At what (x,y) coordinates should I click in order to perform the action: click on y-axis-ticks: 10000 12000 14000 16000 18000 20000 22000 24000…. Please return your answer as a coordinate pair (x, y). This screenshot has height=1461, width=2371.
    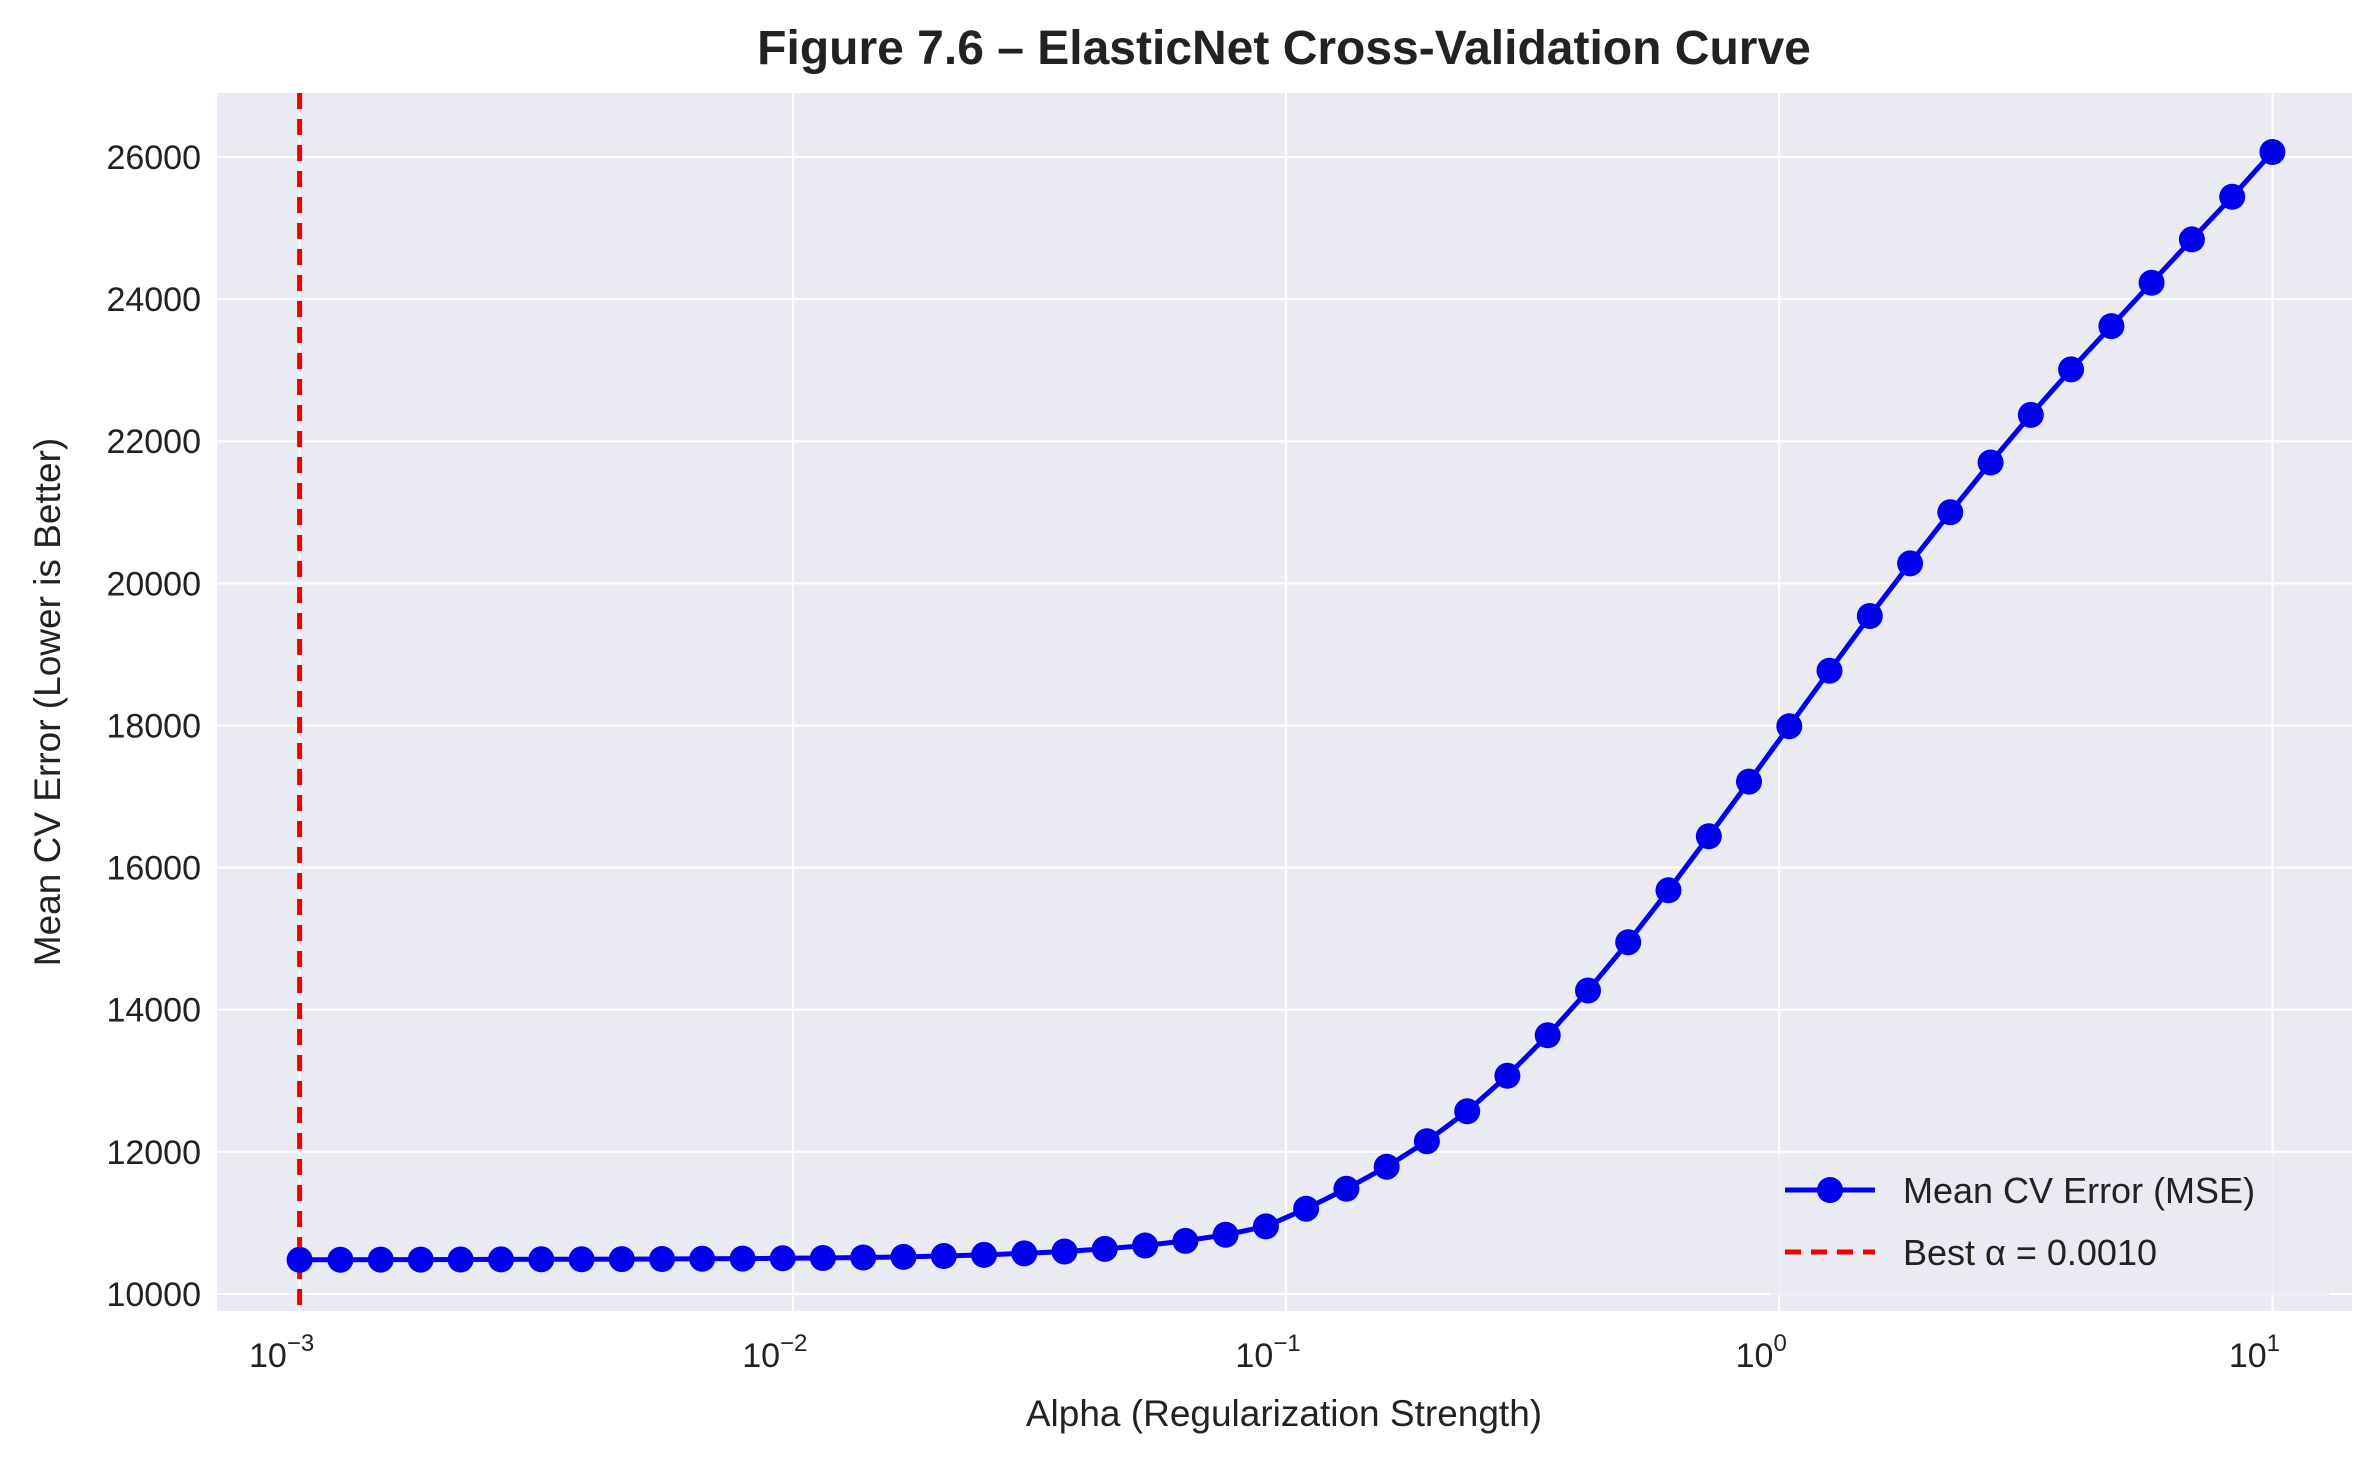
    Looking at the image, I should click on (153, 726).